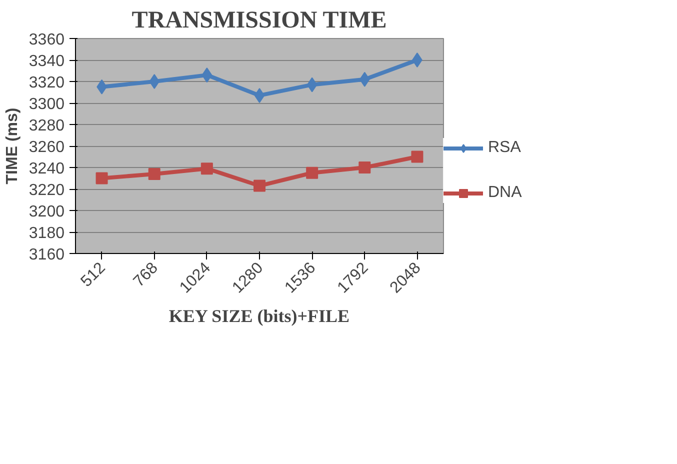 This screenshot has width=677, height=464. What do you see at coordinates (146, 274) in the screenshot?
I see `x-tick-label: 768` at bounding box center [146, 274].